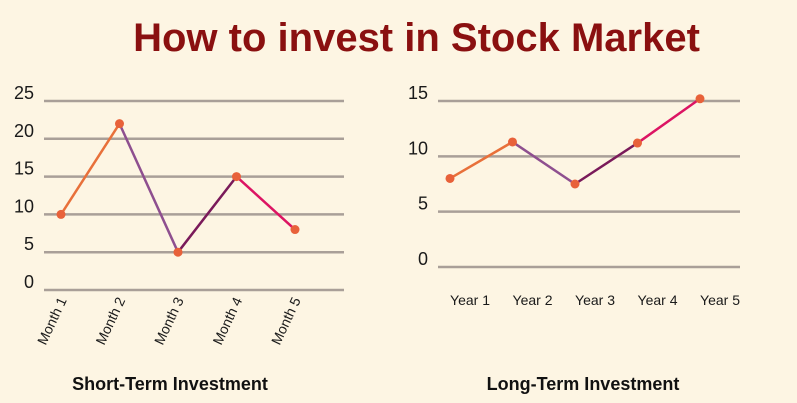  Describe the element at coordinates (24, 206) in the screenshot. I see `short-y-tick-label: 10` at that location.